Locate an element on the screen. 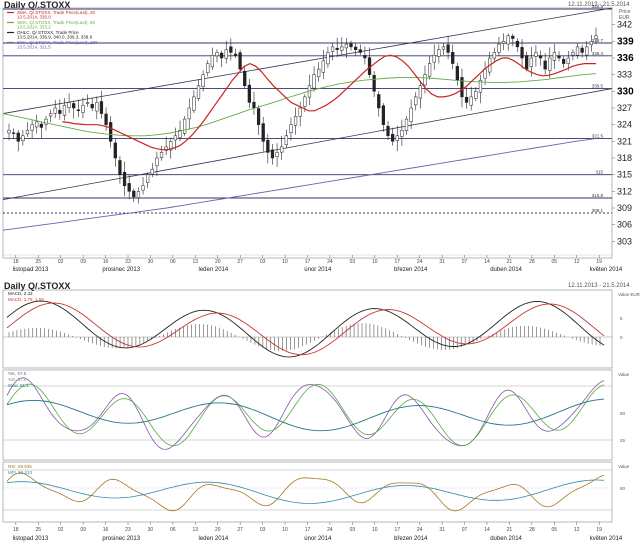  price-y-tick-label: 321 is located at coordinates (624, 141).